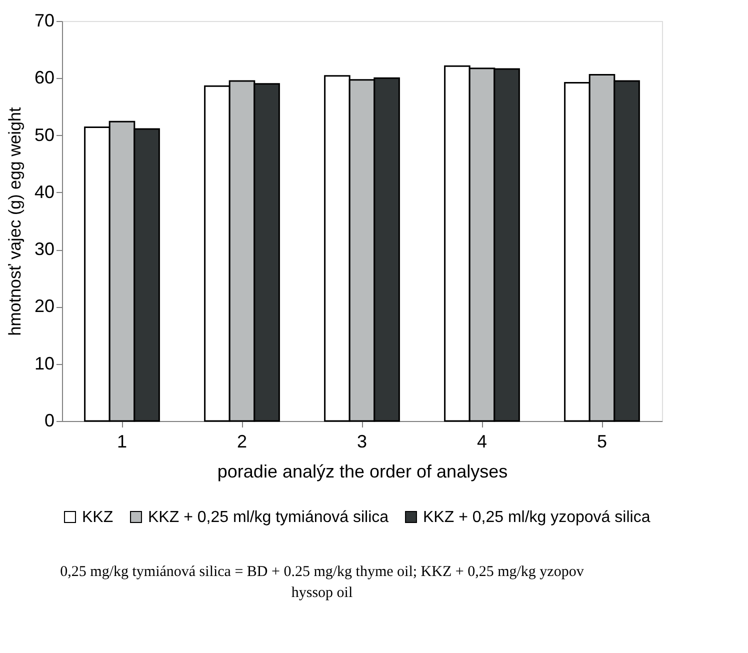 This screenshot has height=653, width=748. What do you see at coordinates (14, 221) in the screenshot?
I see `y-axis-title: hmotnosť vajec (g) egg weight` at bounding box center [14, 221].